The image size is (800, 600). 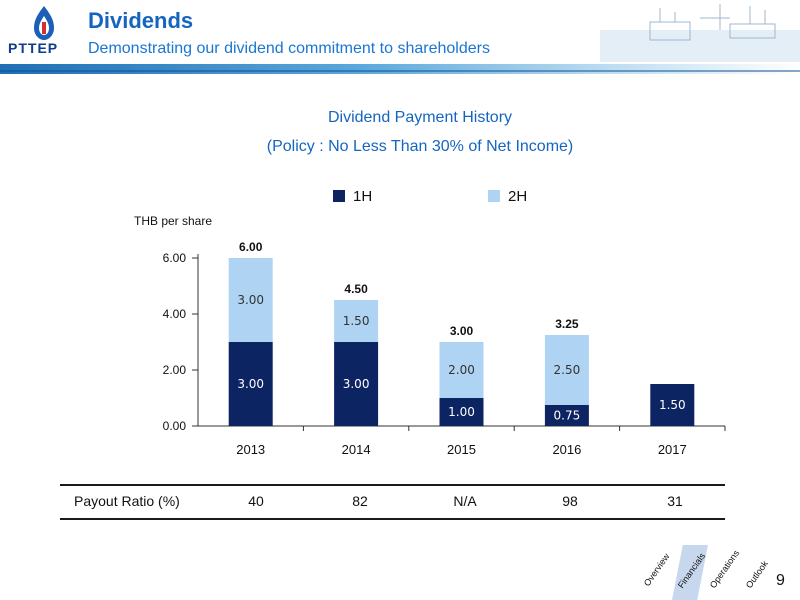 What do you see at coordinates (251, 247) in the screenshot?
I see `total-label-2013: 6.00` at bounding box center [251, 247].